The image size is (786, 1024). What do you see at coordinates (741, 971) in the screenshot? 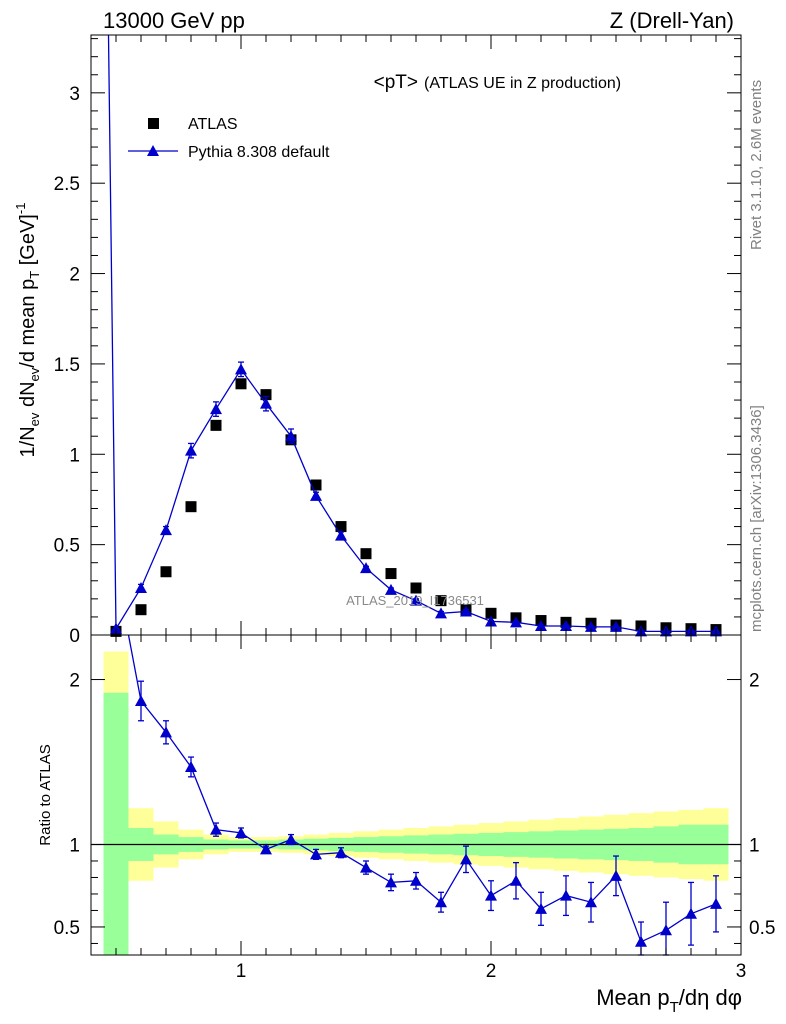
I see `x-tick-label: 3` at bounding box center [741, 971].